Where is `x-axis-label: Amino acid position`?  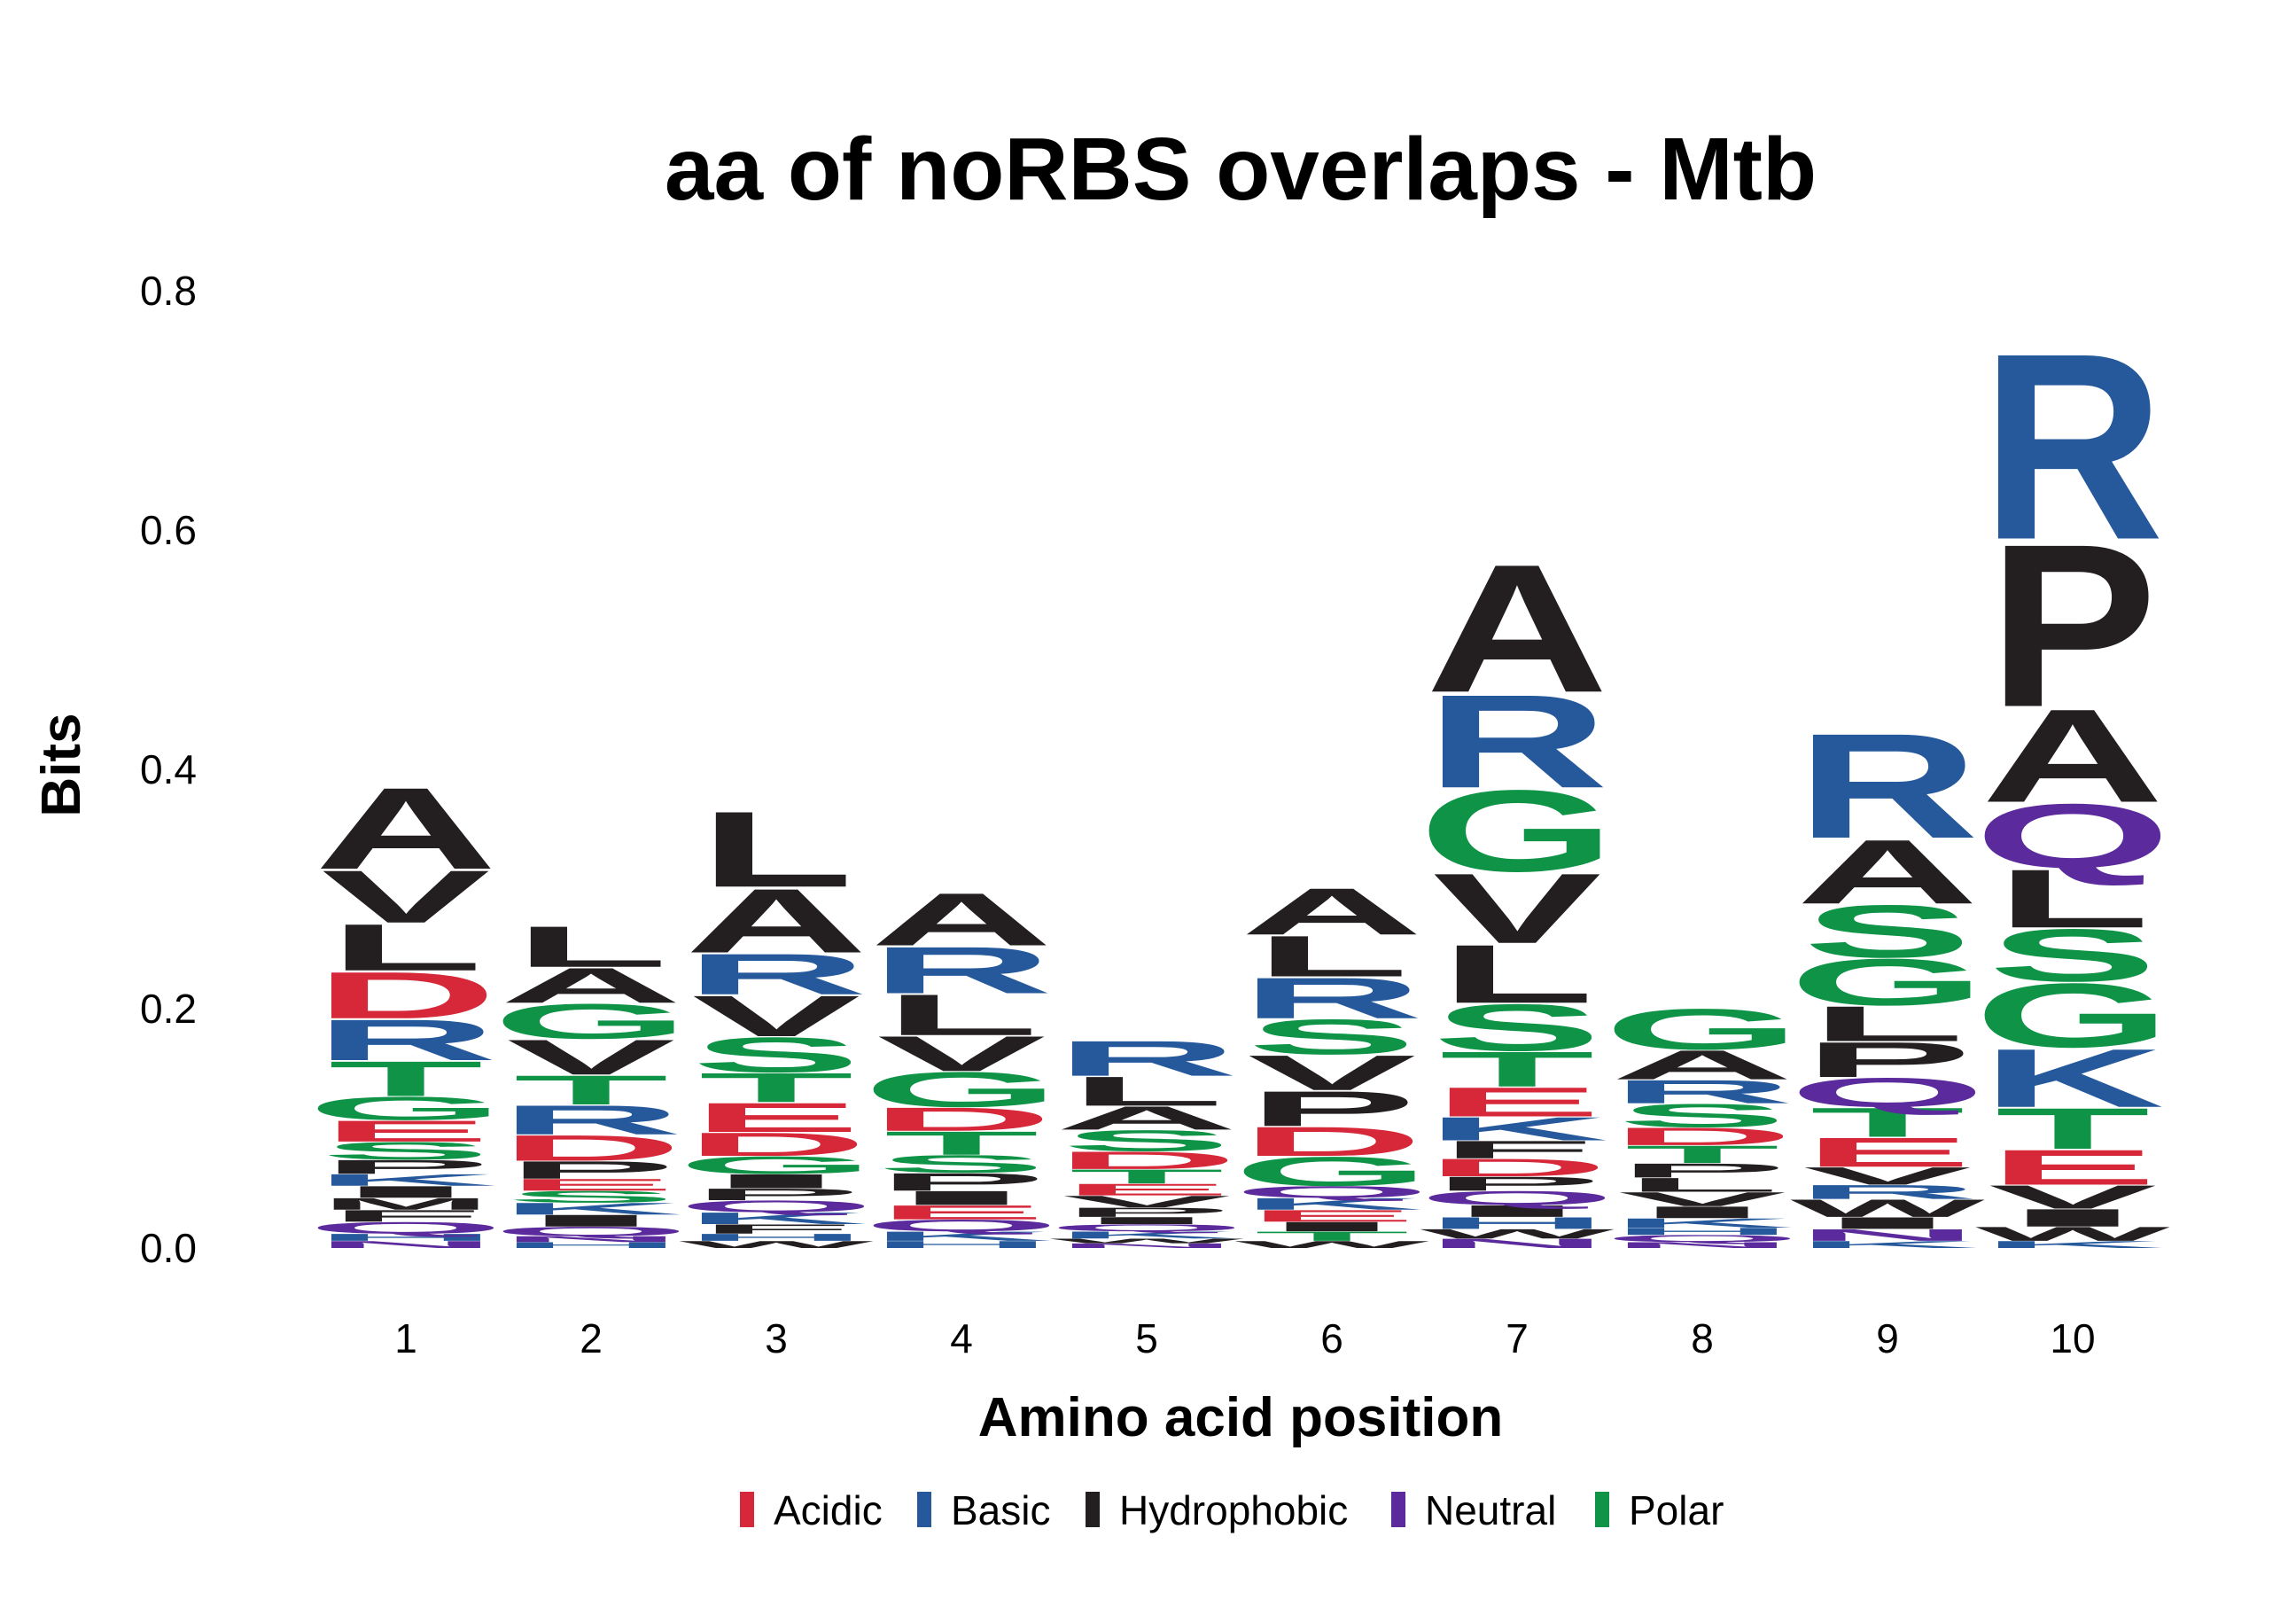
x-axis-label: Amino acid position is located at coordinates (1240, 1417).